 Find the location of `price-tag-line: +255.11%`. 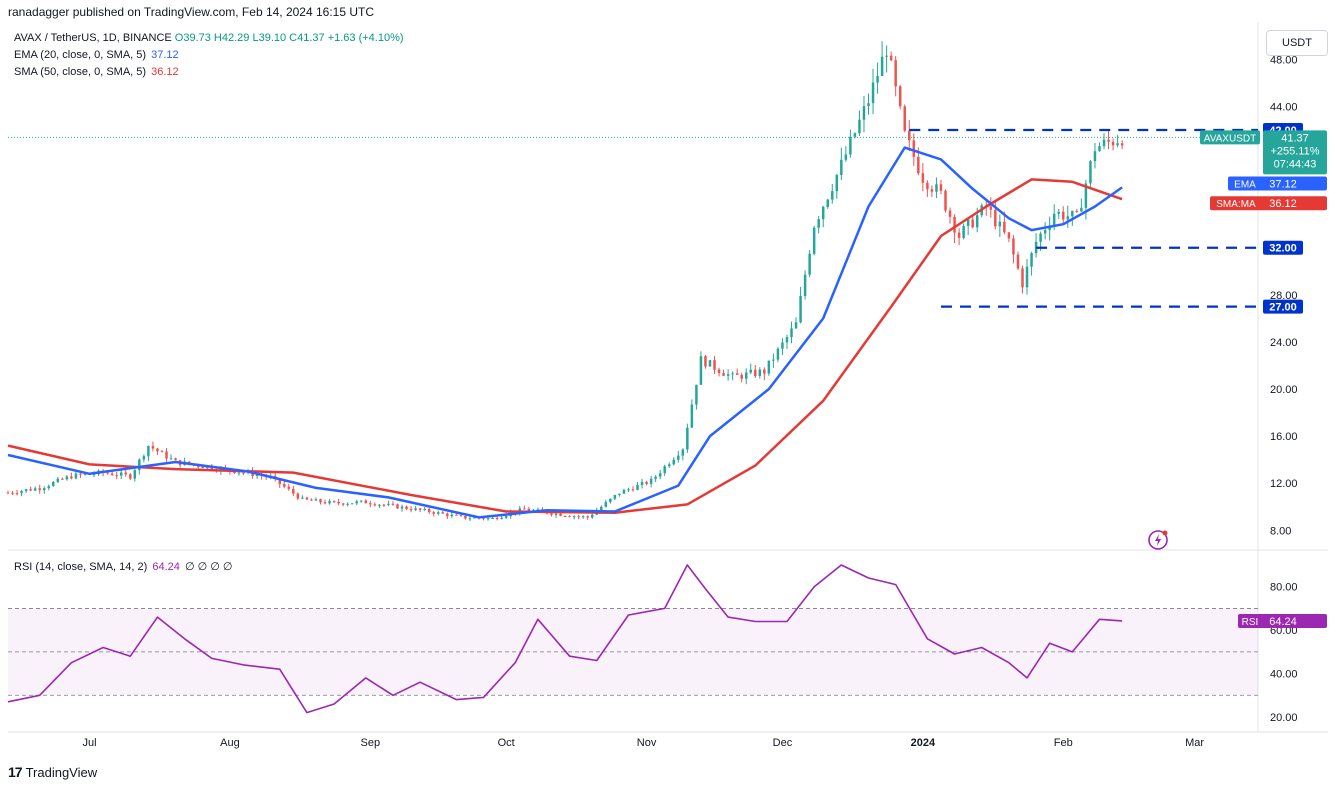

price-tag-line: +255.11% is located at coordinates (1294, 151).